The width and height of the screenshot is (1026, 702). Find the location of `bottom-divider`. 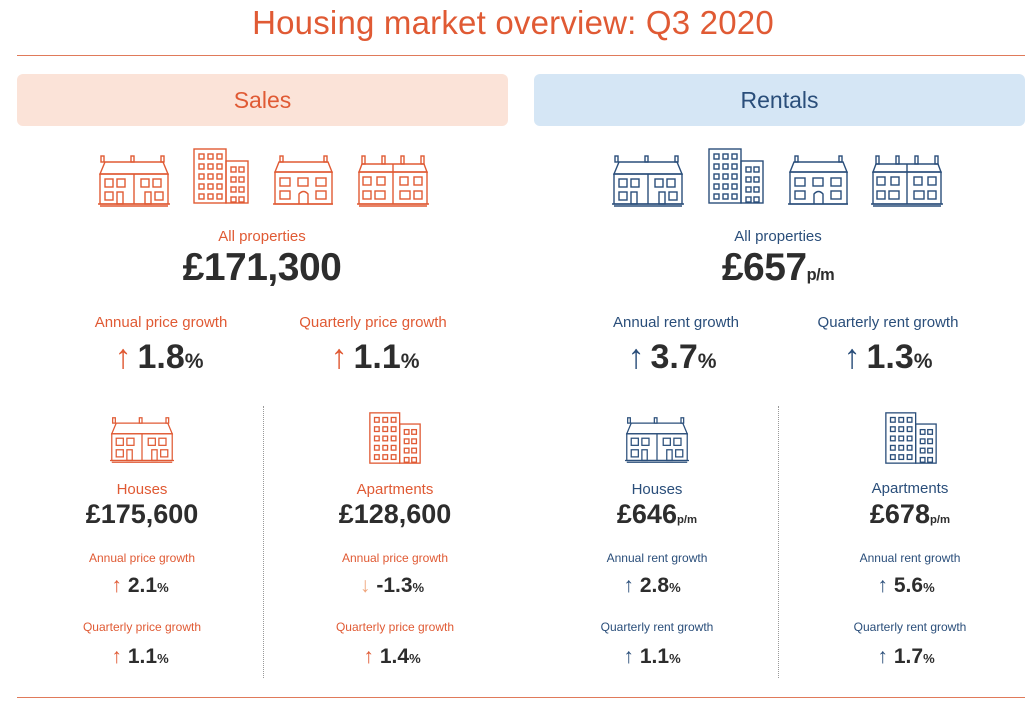

bottom-divider is located at coordinates (521, 697).